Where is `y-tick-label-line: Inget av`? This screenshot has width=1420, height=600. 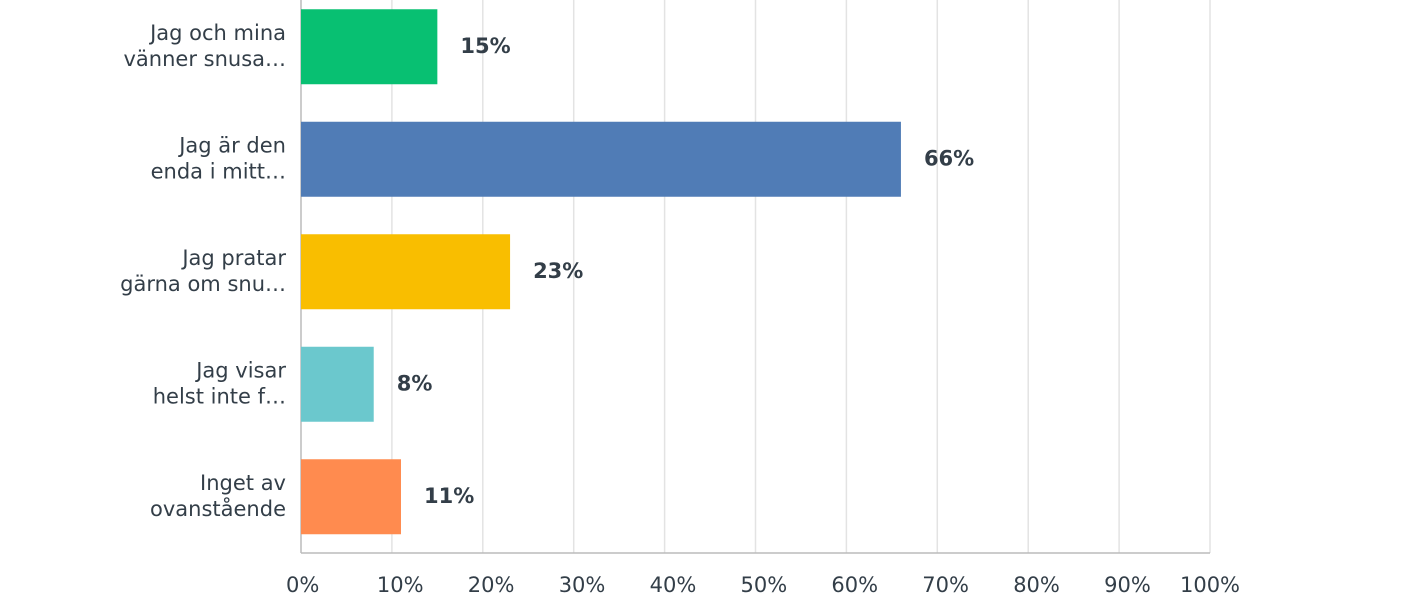 y-tick-label-line: Inget av is located at coordinates (243, 483).